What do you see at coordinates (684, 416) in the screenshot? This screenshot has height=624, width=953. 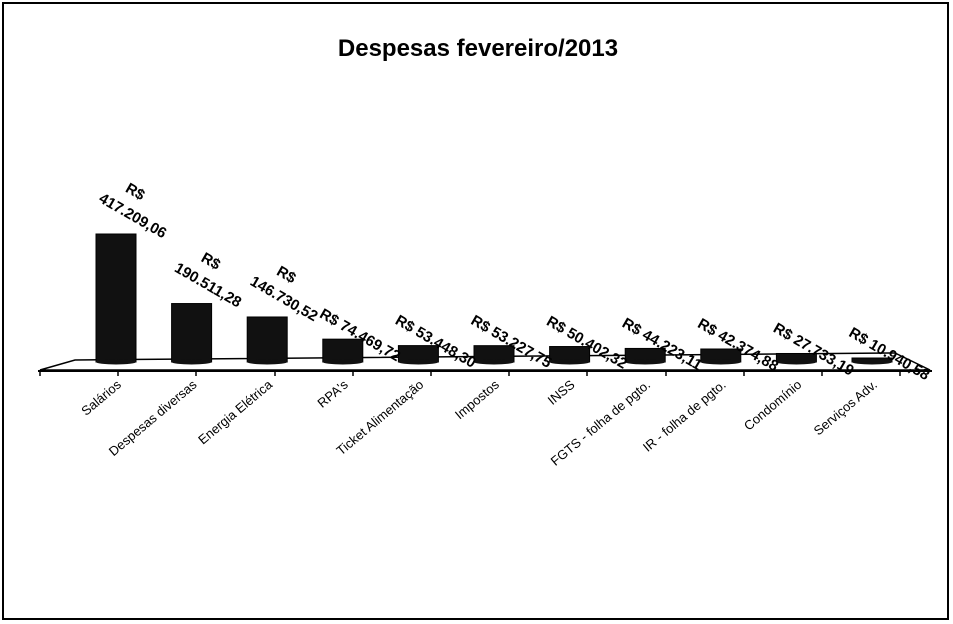 I see `category-label: IR - folha de pgto.` at bounding box center [684, 416].